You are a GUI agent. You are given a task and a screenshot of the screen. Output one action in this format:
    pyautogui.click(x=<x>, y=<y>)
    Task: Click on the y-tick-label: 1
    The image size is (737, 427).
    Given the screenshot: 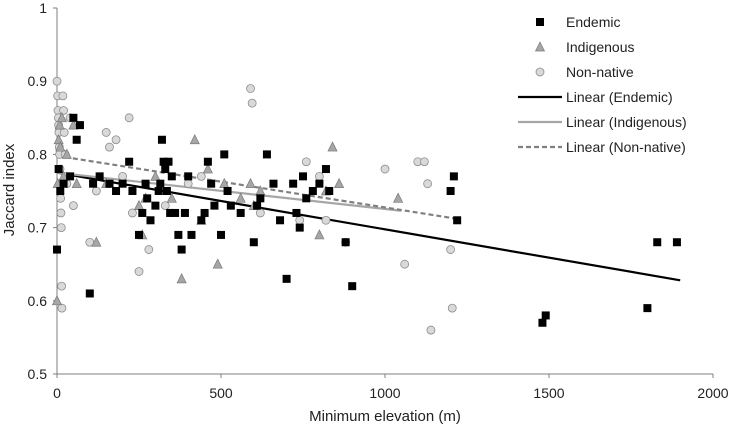 What is the action you would take?
    pyautogui.click(x=43, y=8)
    